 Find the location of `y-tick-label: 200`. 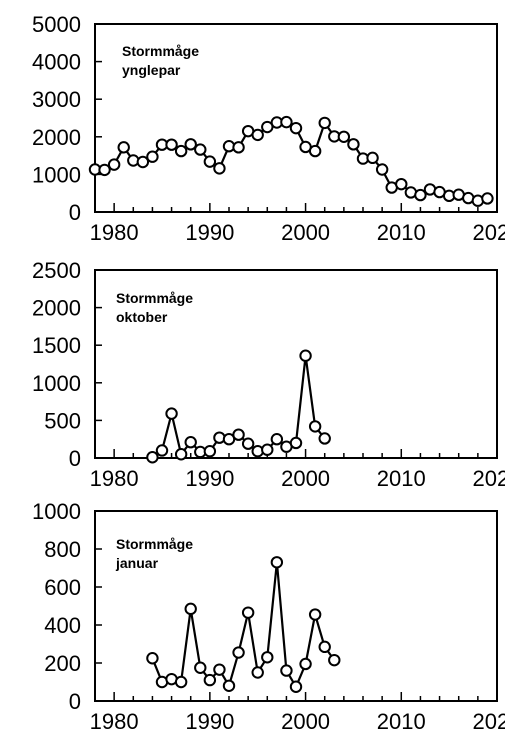

y-tick-label: 200 is located at coordinates (62, 663).